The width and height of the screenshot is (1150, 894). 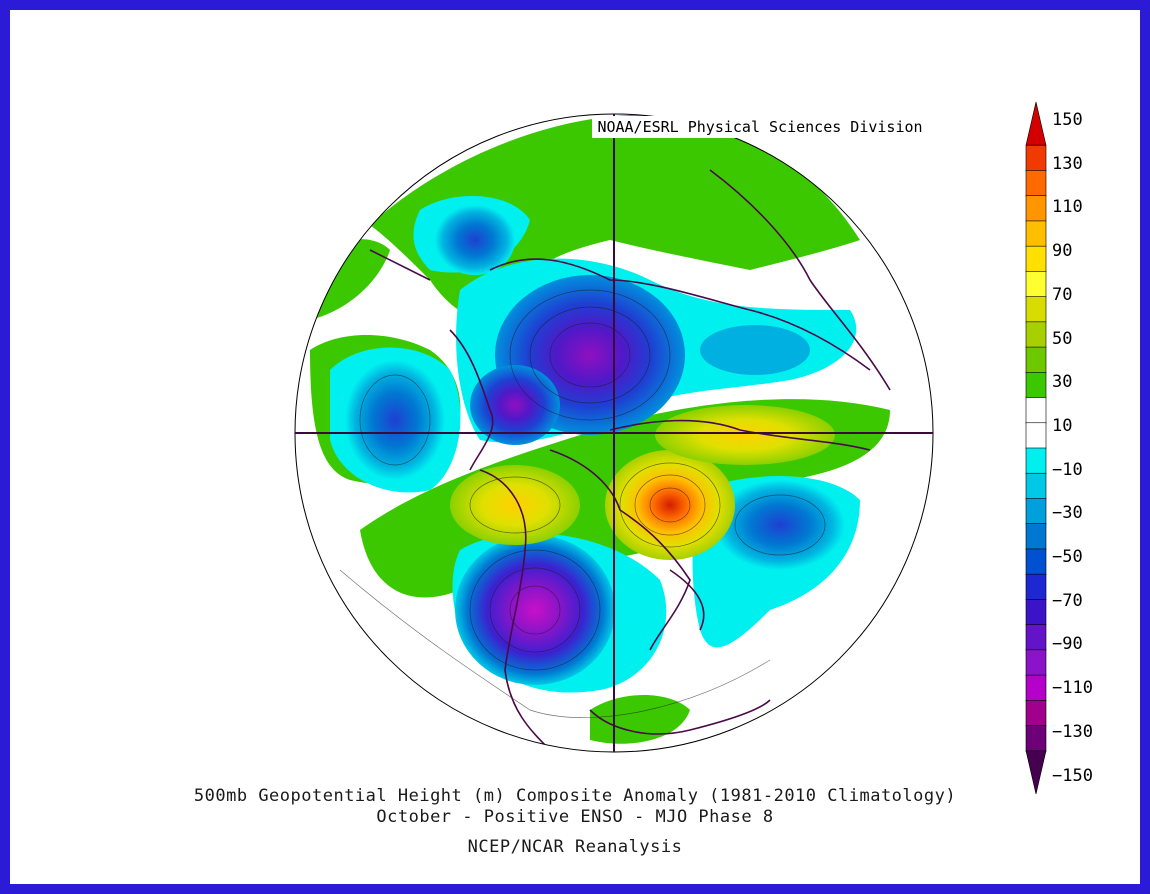 I want to click on colorbar-tick-label: −90, so click(x=1067, y=644).